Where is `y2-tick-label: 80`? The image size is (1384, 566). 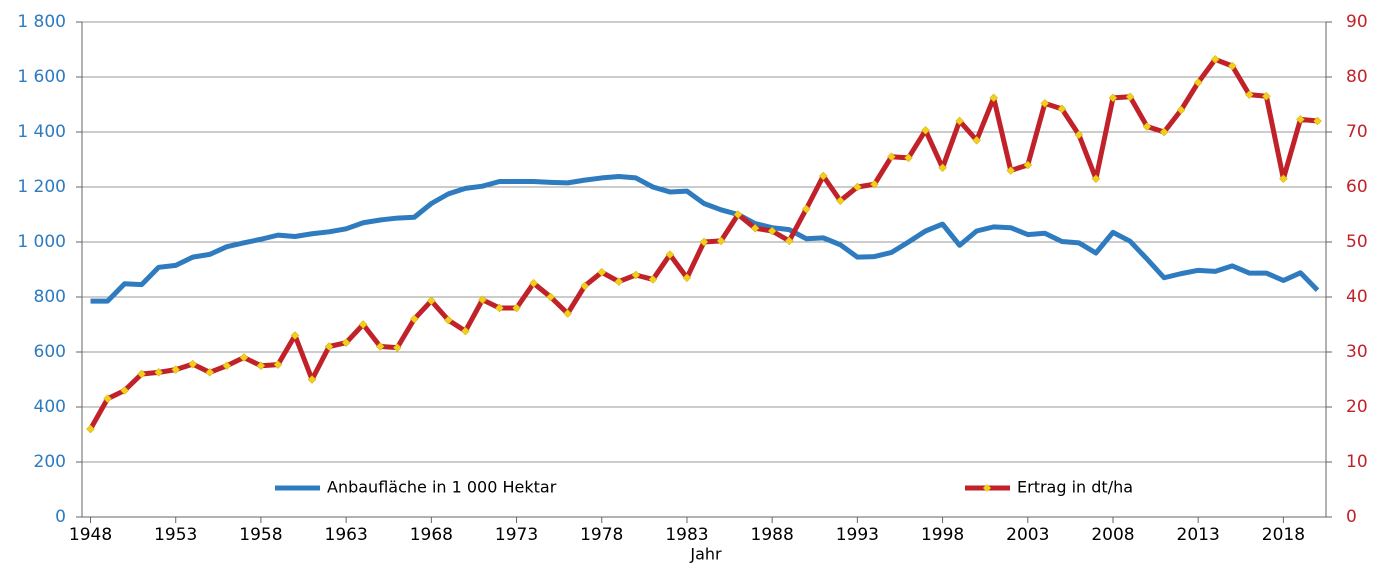
y2-tick-label: 80 is located at coordinates (1357, 77).